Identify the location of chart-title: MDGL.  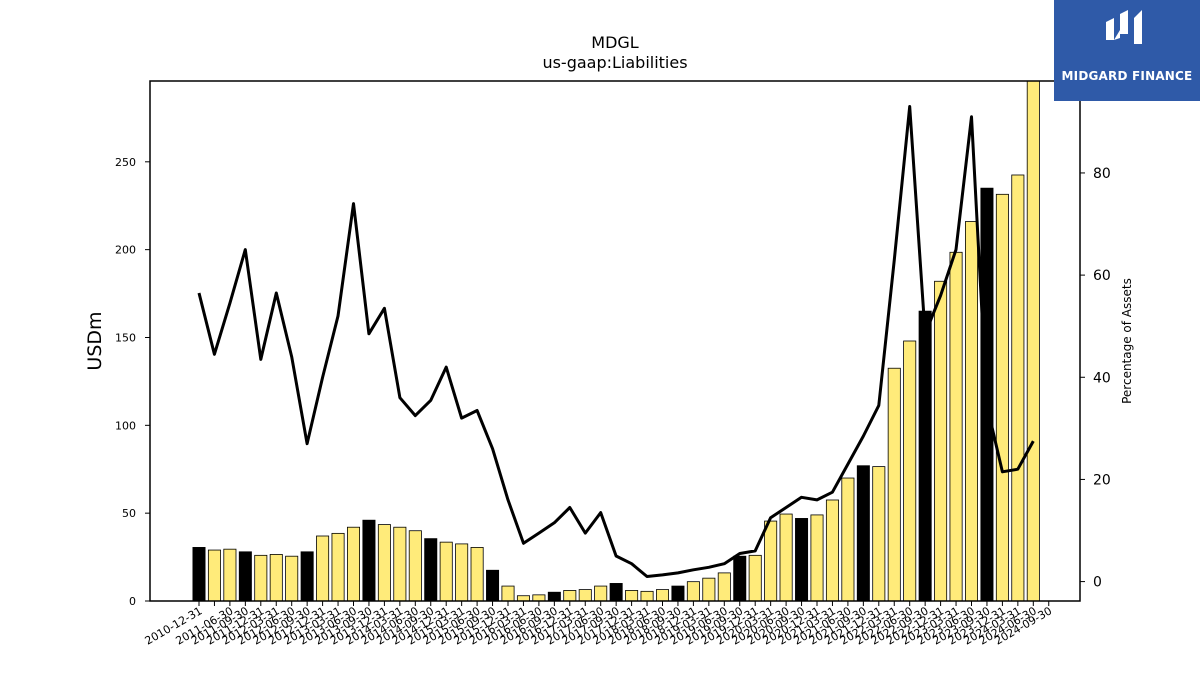
(615, 42).